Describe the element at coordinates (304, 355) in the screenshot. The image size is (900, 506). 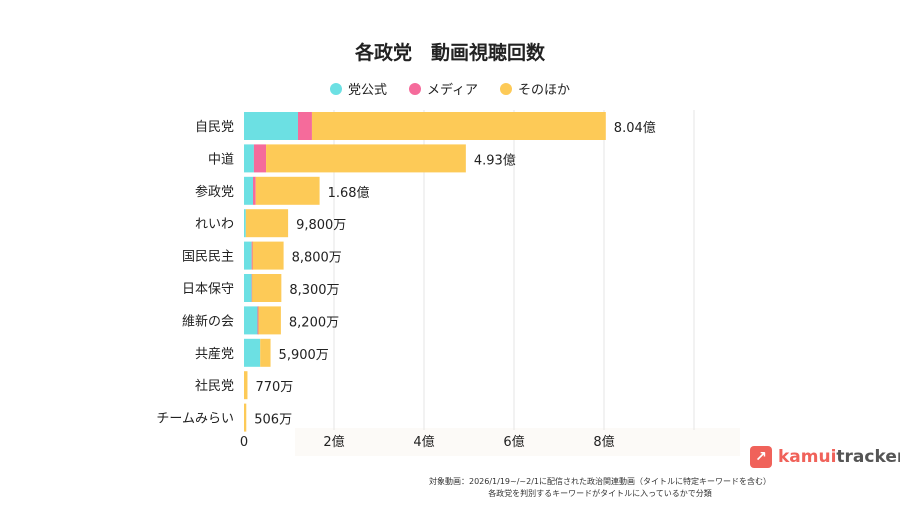
I see `data-label: 5,900万` at that location.